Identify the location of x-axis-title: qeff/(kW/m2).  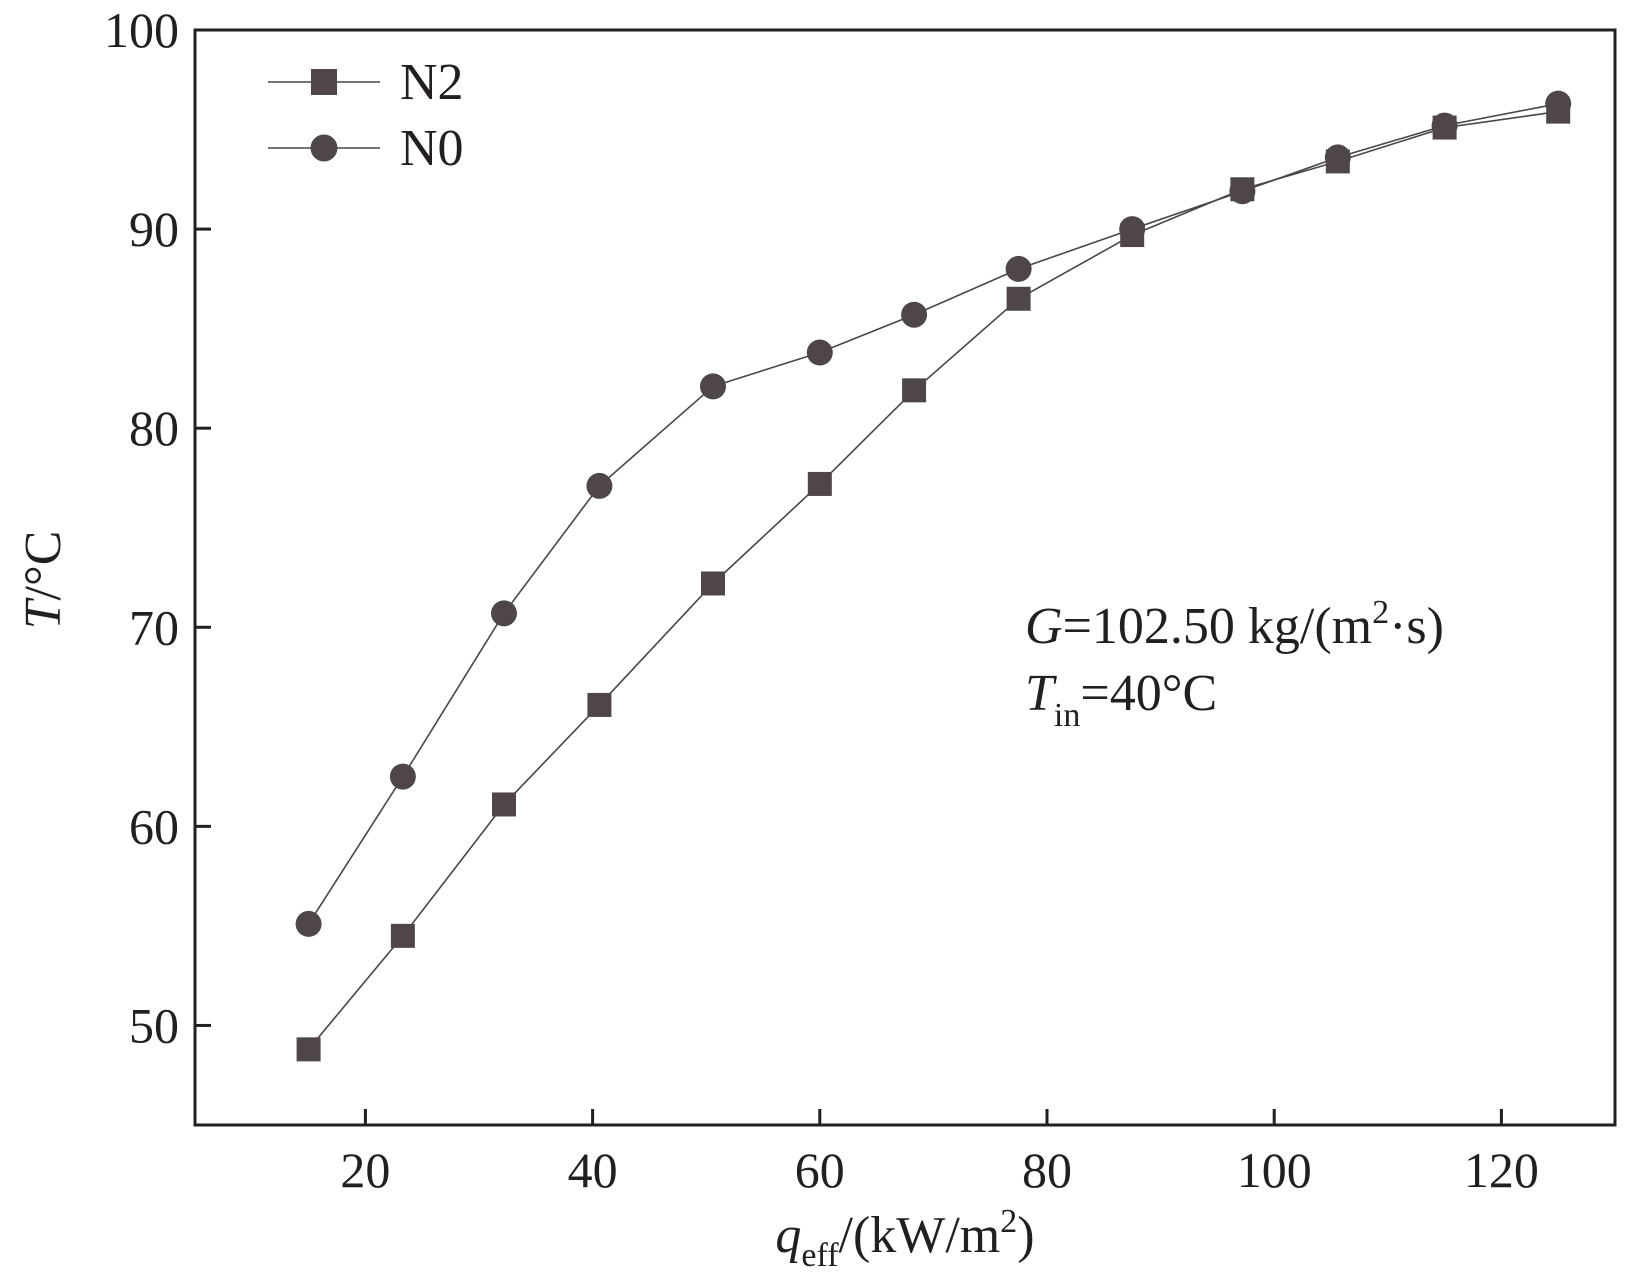
(904, 1238).